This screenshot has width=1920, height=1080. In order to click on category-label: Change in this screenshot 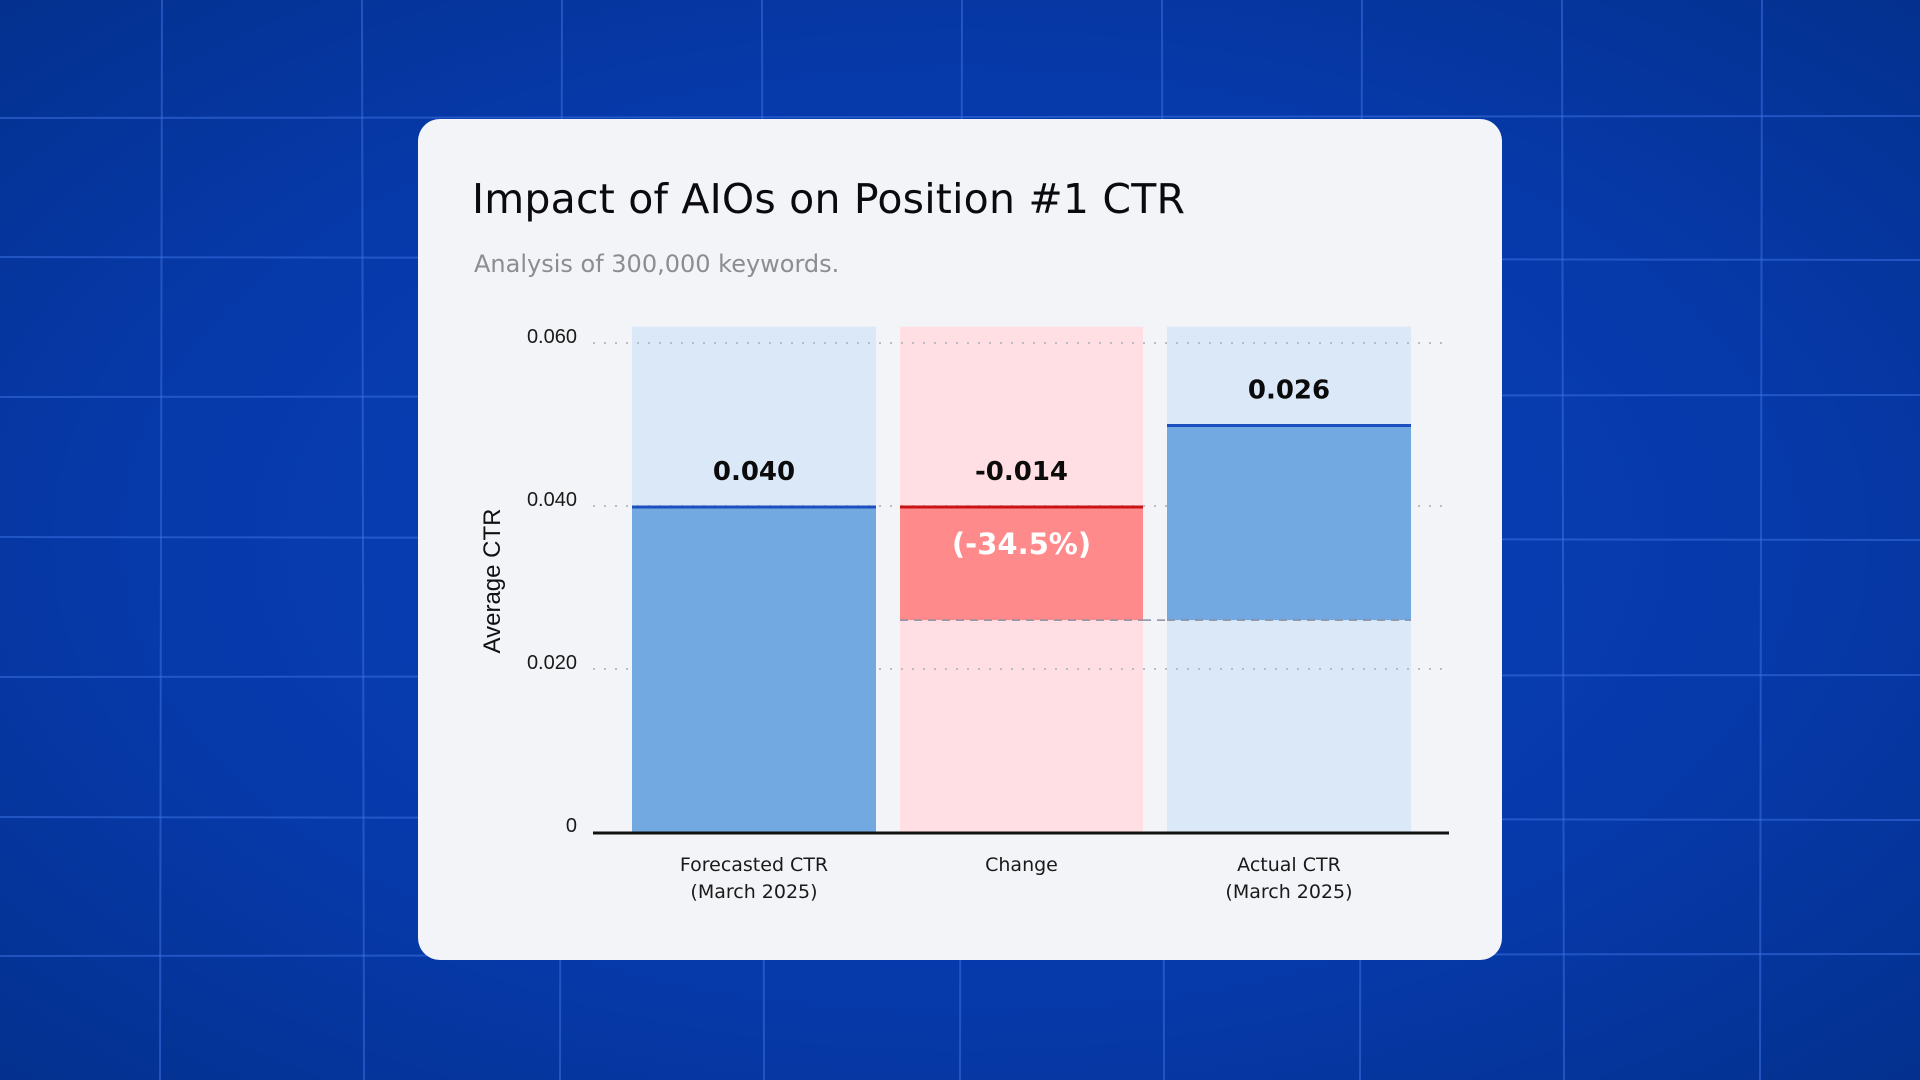, I will do `click(1021, 865)`.